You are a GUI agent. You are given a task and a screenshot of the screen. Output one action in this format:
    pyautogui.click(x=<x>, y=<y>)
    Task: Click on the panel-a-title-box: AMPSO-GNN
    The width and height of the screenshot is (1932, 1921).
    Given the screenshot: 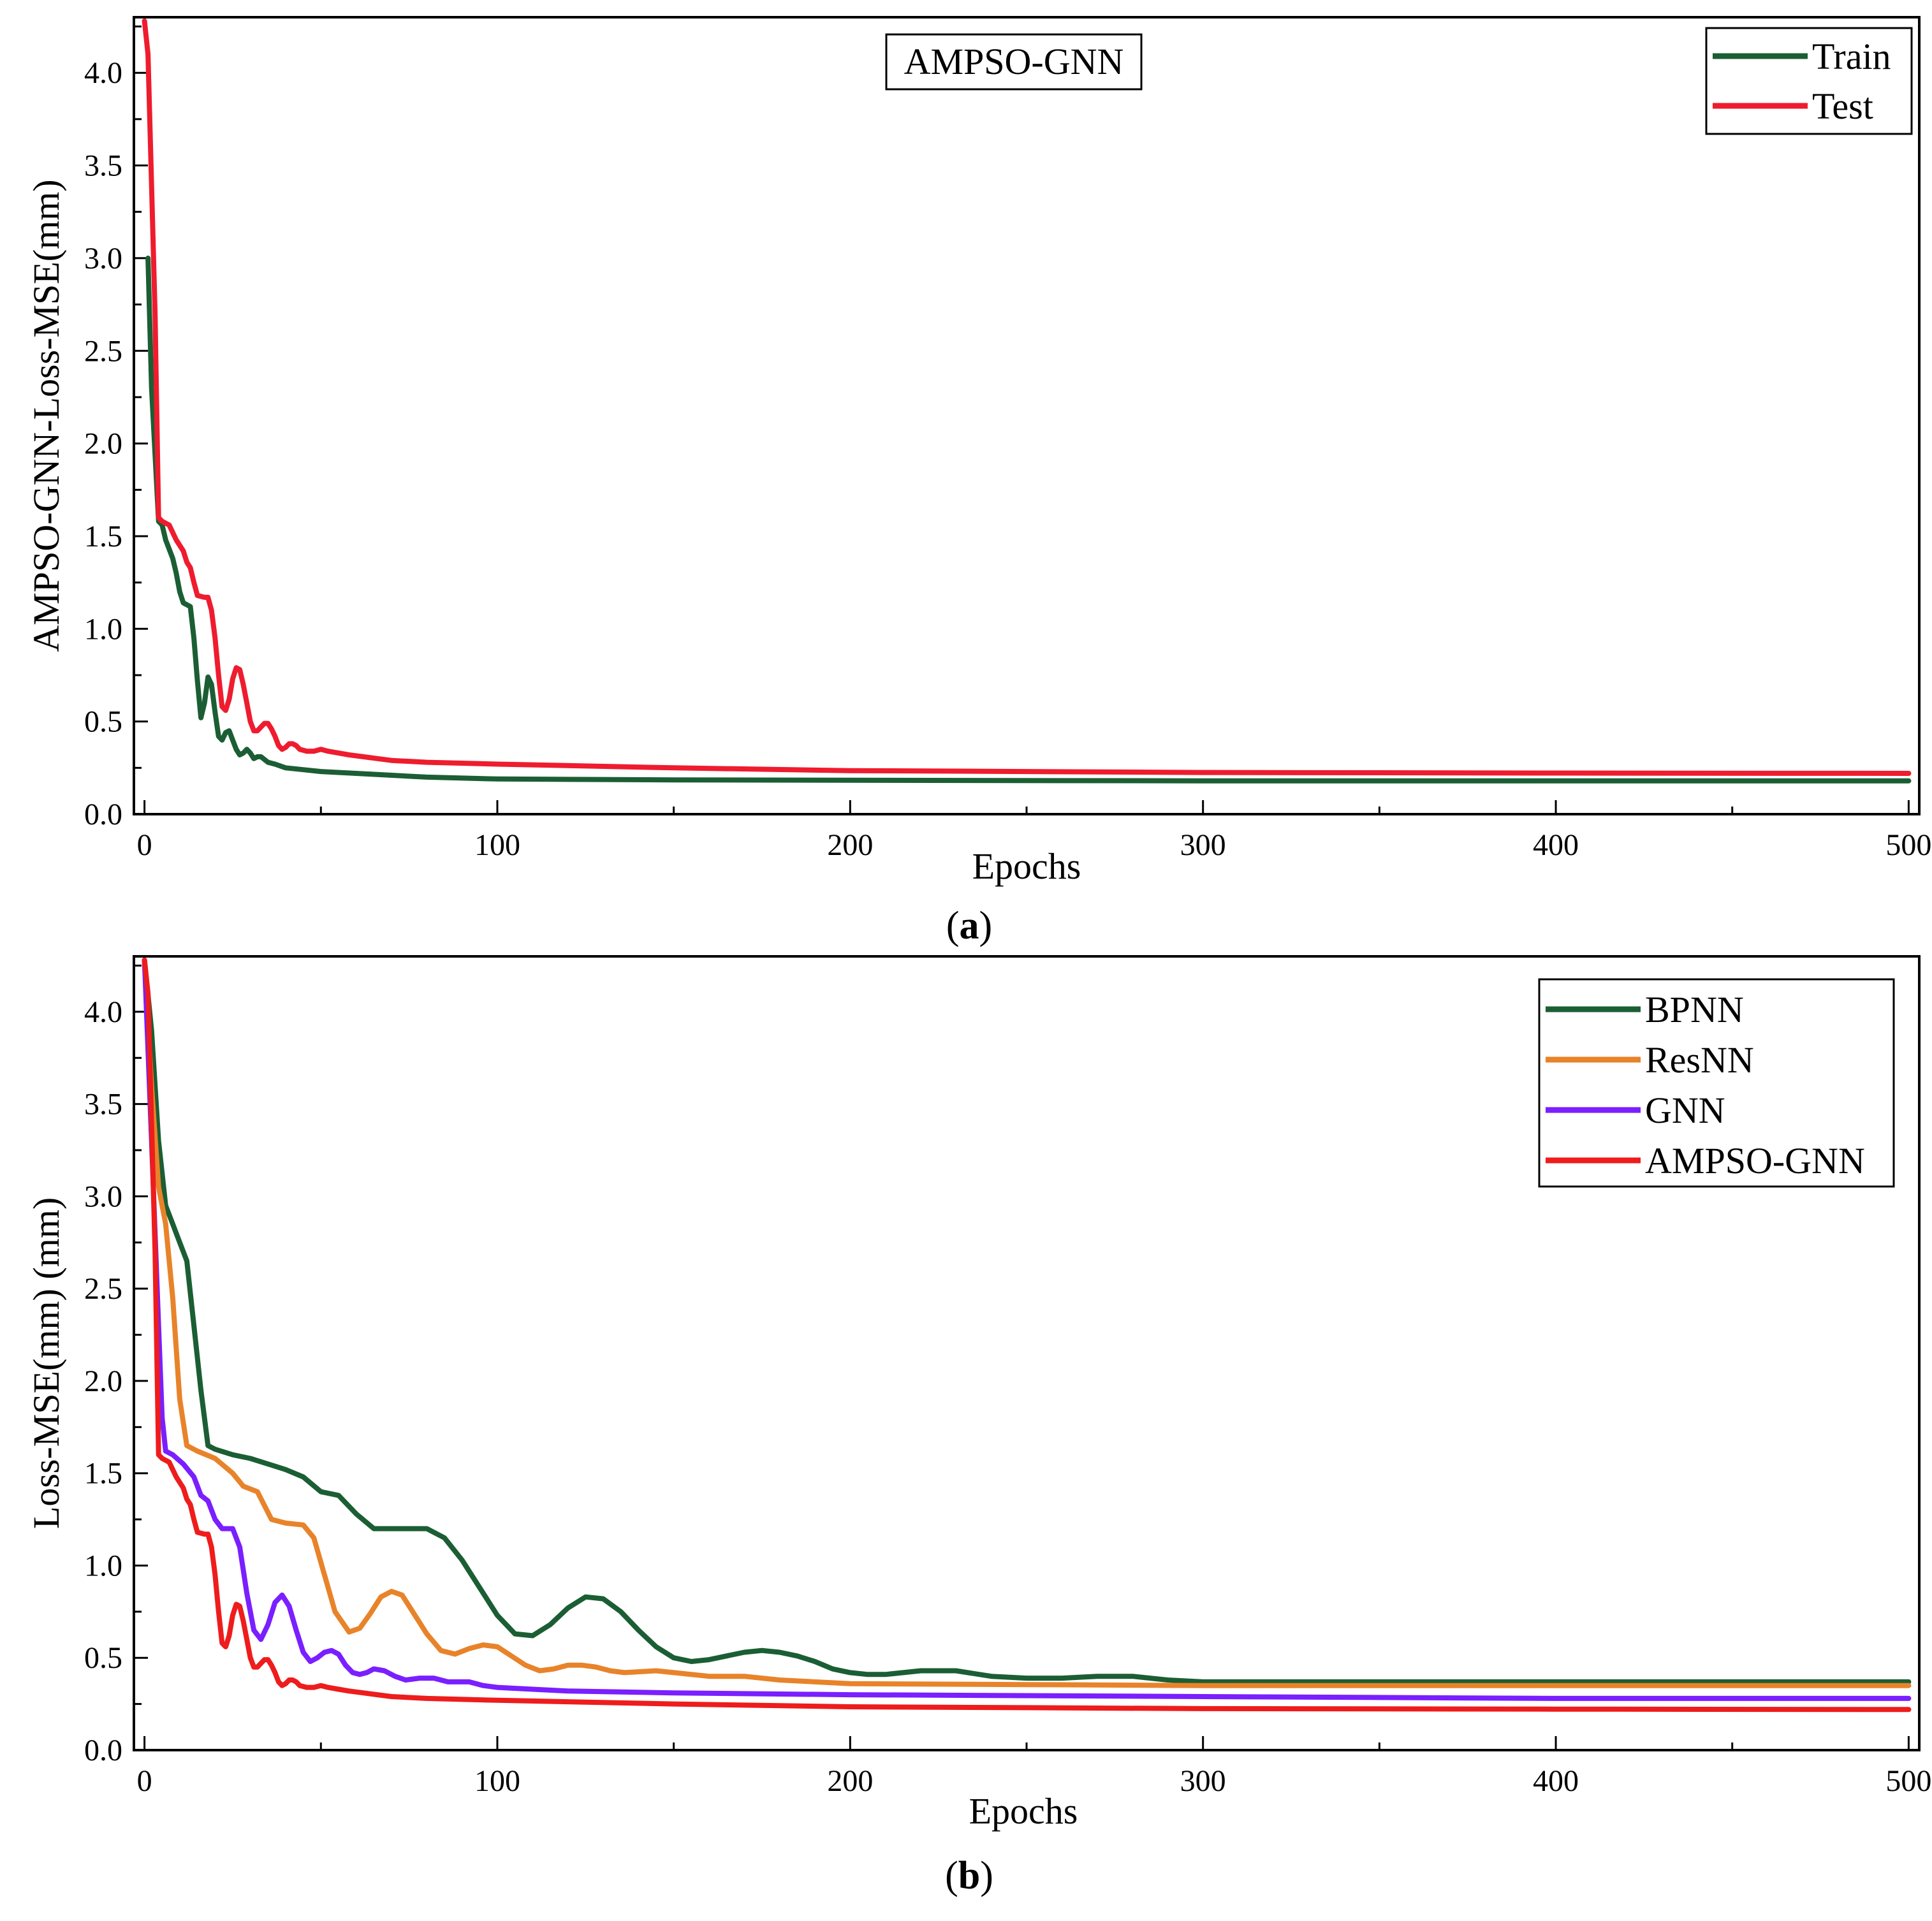 What is the action you would take?
    pyautogui.click(x=1014, y=62)
    